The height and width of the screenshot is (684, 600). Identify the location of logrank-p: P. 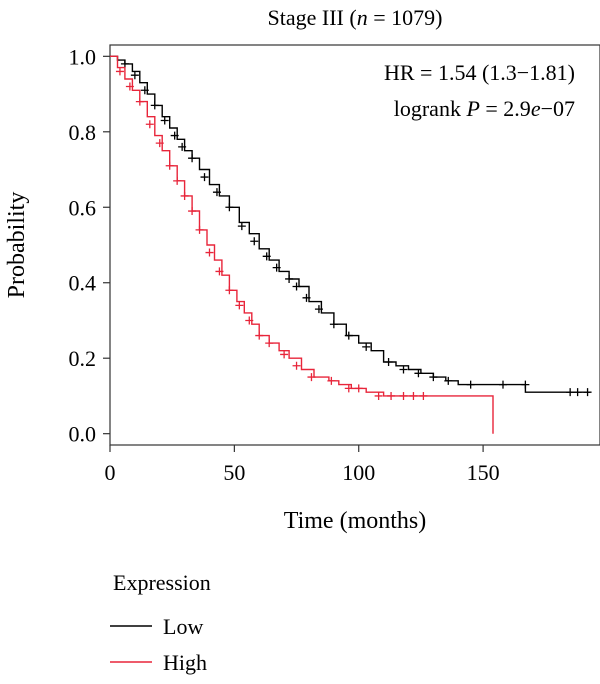
(472, 108).